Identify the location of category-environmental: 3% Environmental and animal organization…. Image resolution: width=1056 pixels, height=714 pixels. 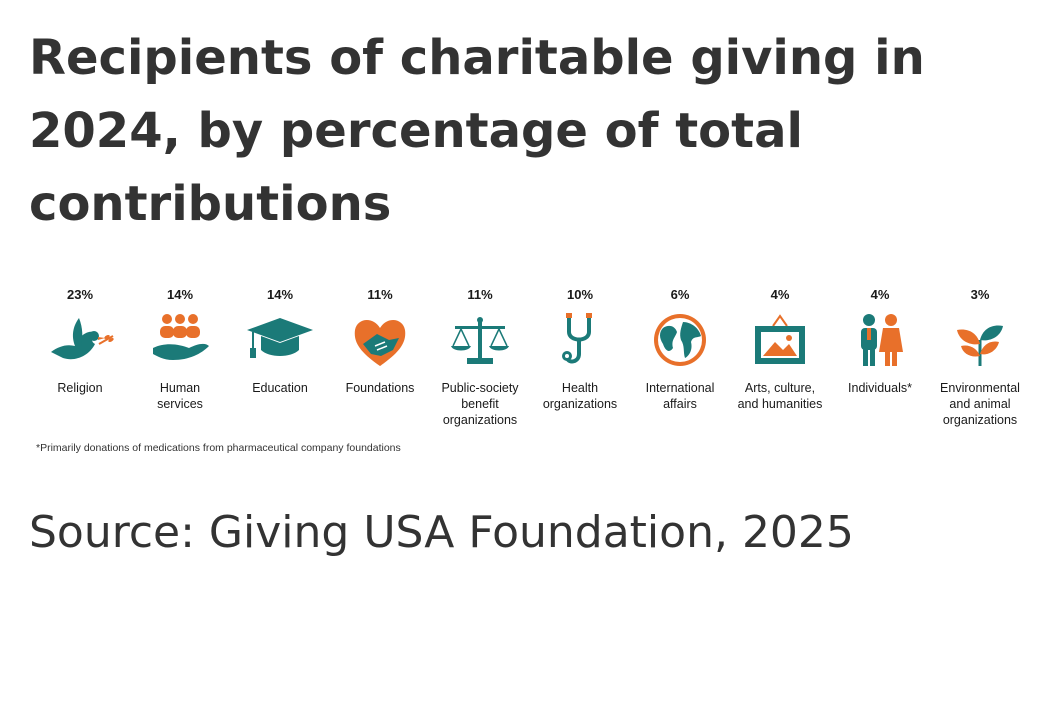
(980, 357).